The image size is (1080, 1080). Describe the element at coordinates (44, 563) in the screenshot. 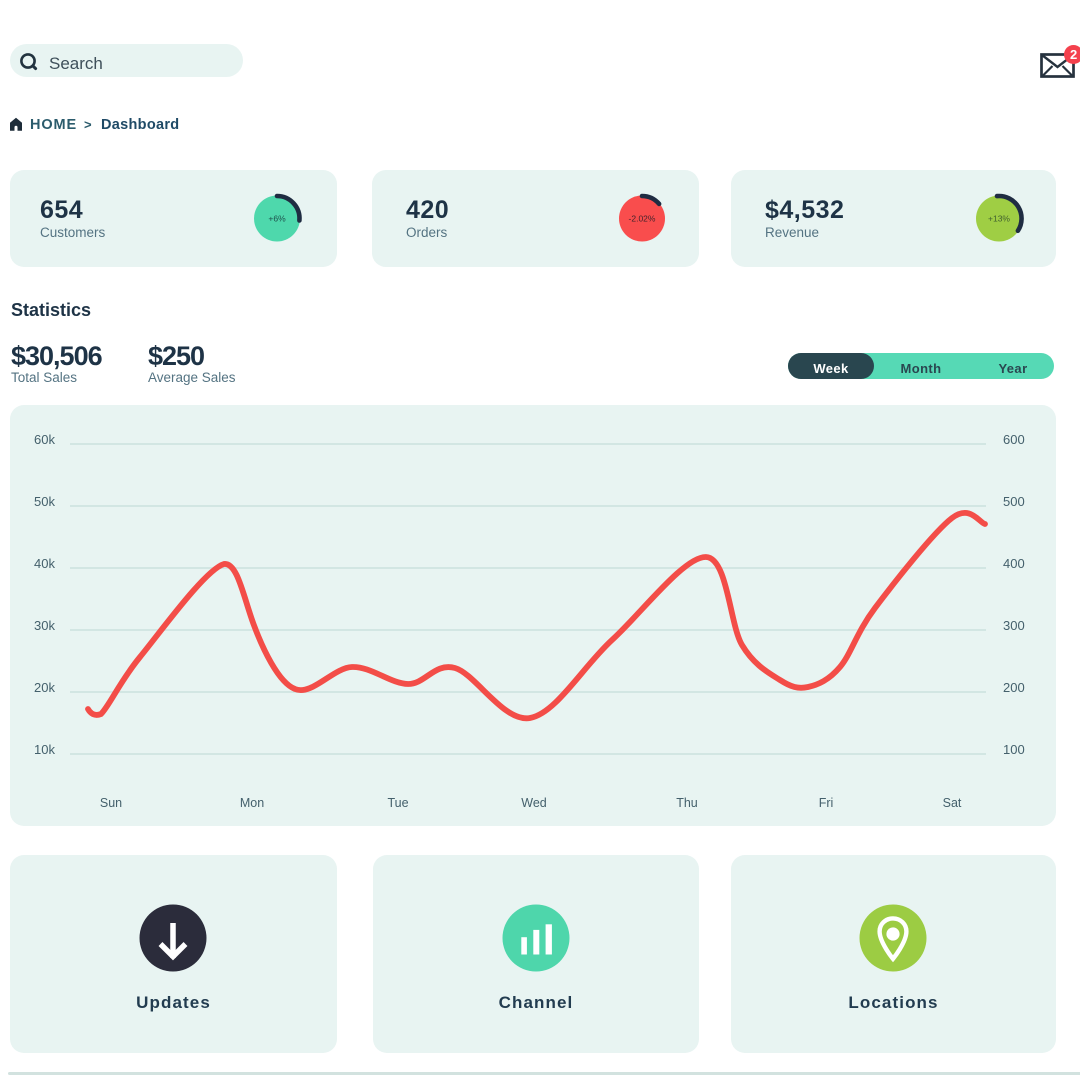

I see `svg-text: 40k` at that location.